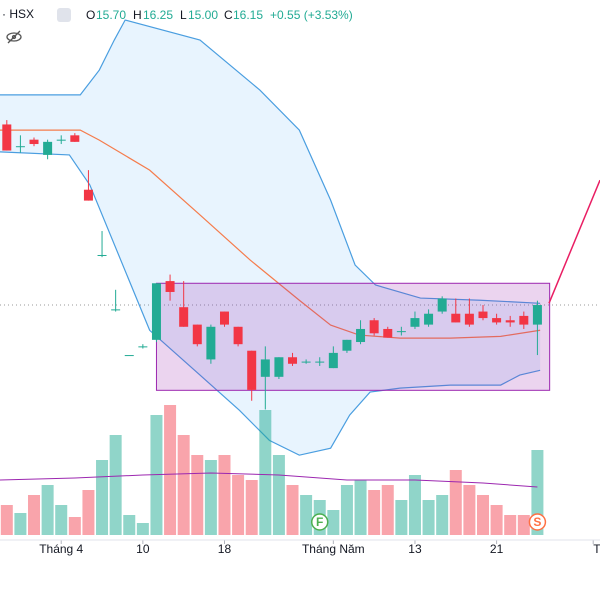  What do you see at coordinates (415, 549) in the screenshot?
I see `x-tick-label: 13` at bounding box center [415, 549].